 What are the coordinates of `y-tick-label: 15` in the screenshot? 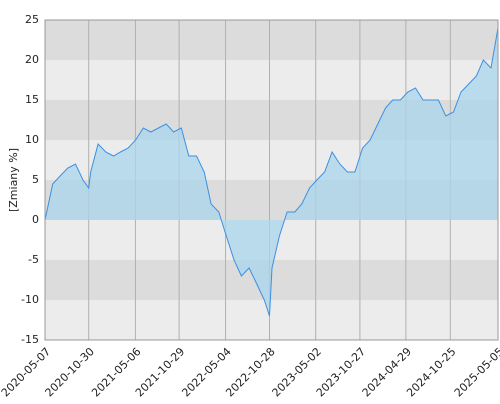 It's located at (32, 99).